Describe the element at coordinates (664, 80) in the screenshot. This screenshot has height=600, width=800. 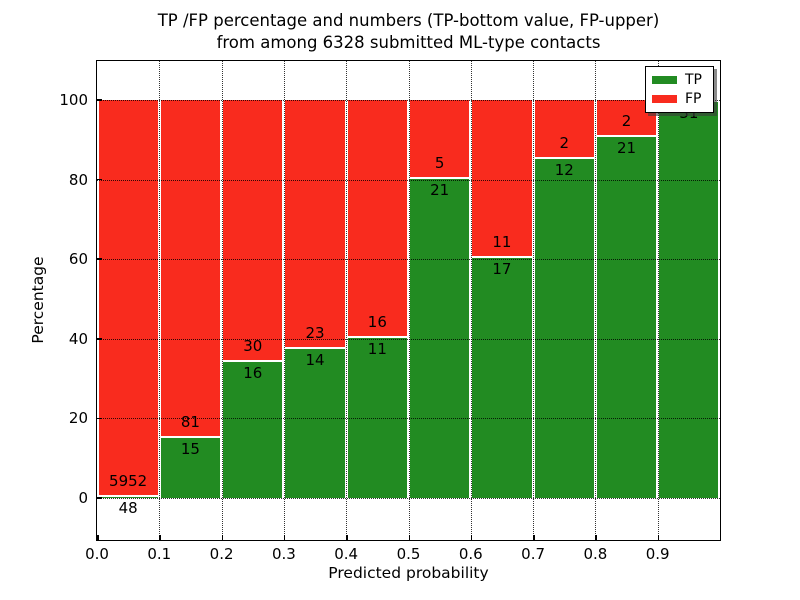
I see `tp-legend-swatch-icon` at that location.